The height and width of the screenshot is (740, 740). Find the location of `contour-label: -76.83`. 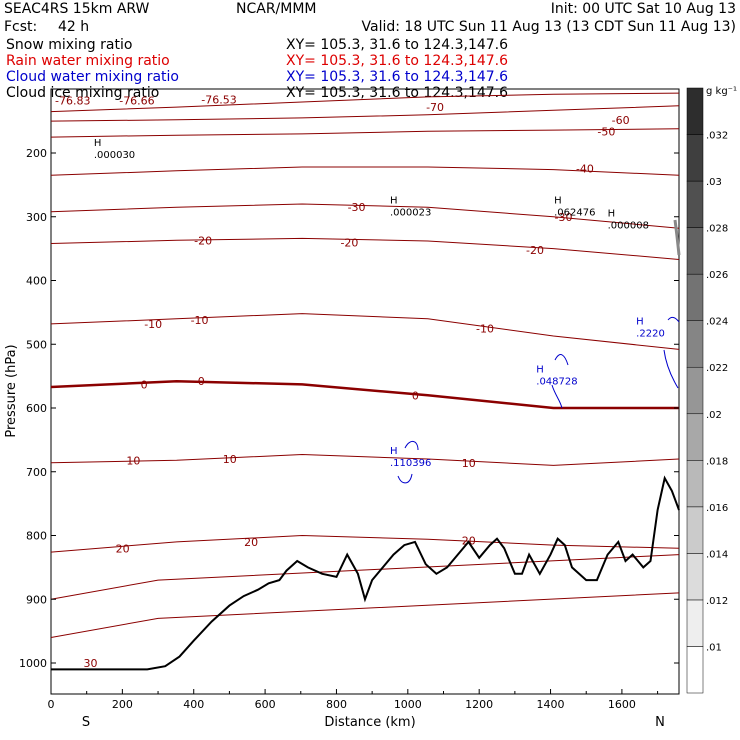

contour-label: -76.83 is located at coordinates (72, 101).